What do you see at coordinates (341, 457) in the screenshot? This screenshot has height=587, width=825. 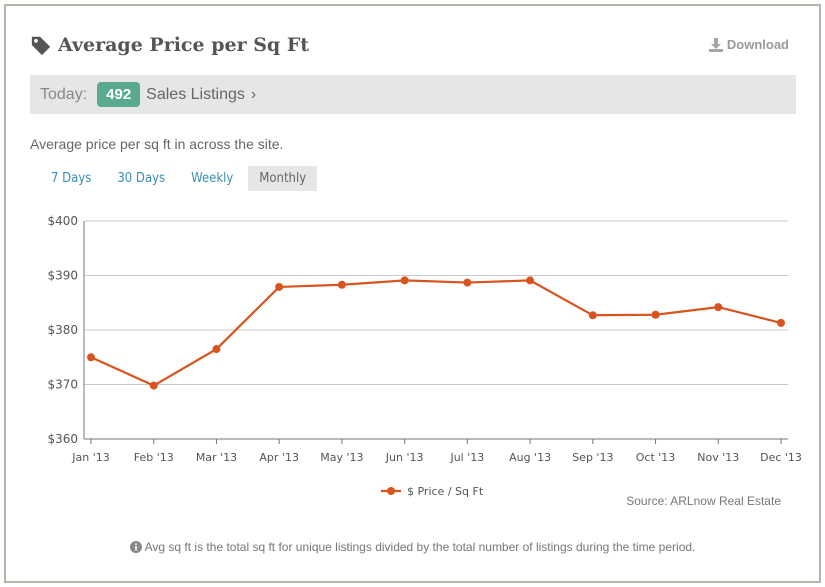 I see `x-tick-label: May '13` at bounding box center [341, 457].